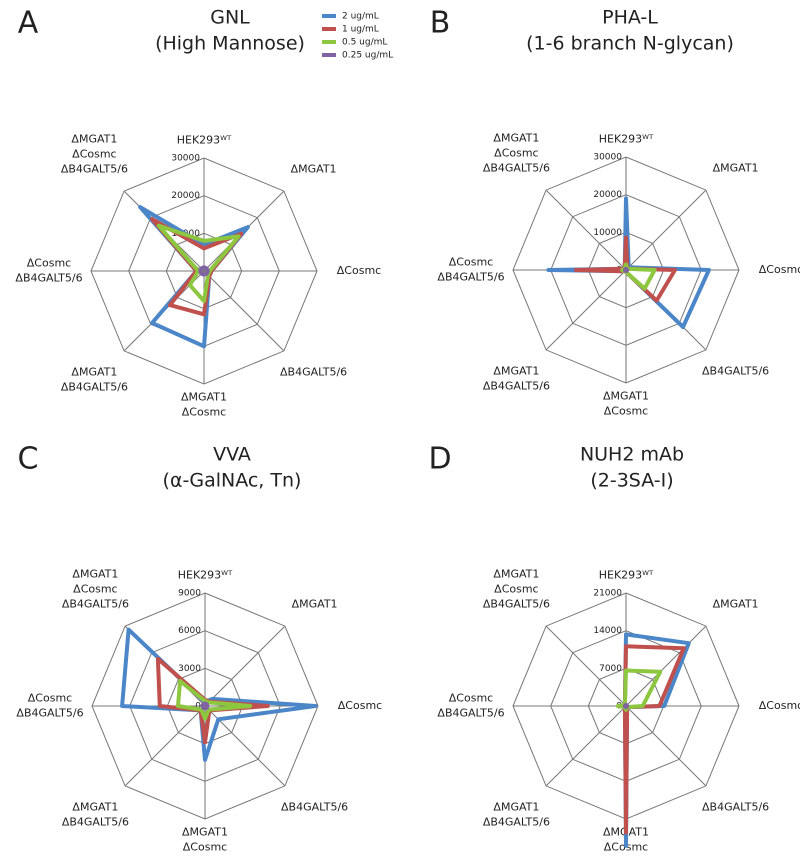 This screenshot has height=863, width=800. Describe the element at coordinates (607, 631) in the screenshot. I see `r-tick-label: 14000` at that location.